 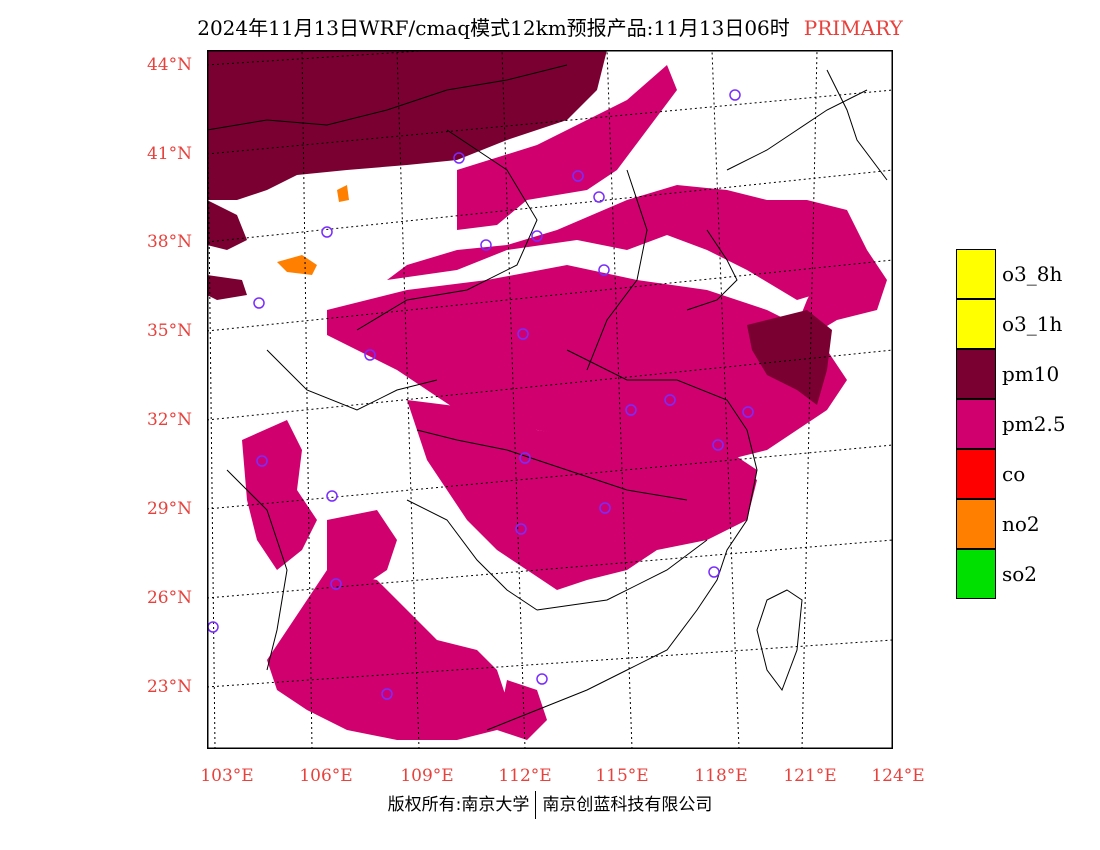 What do you see at coordinates (622, 776) in the screenshot?
I see `lon-label-115e: 115°E` at bounding box center [622, 776].